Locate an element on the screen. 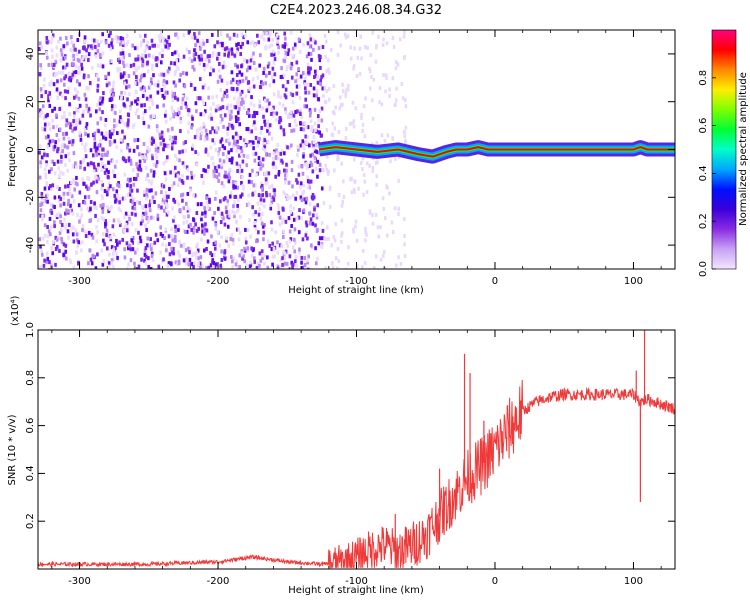 The width and height of the screenshot is (750, 600). x-tick-label: -300 is located at coordinates (79, 281).